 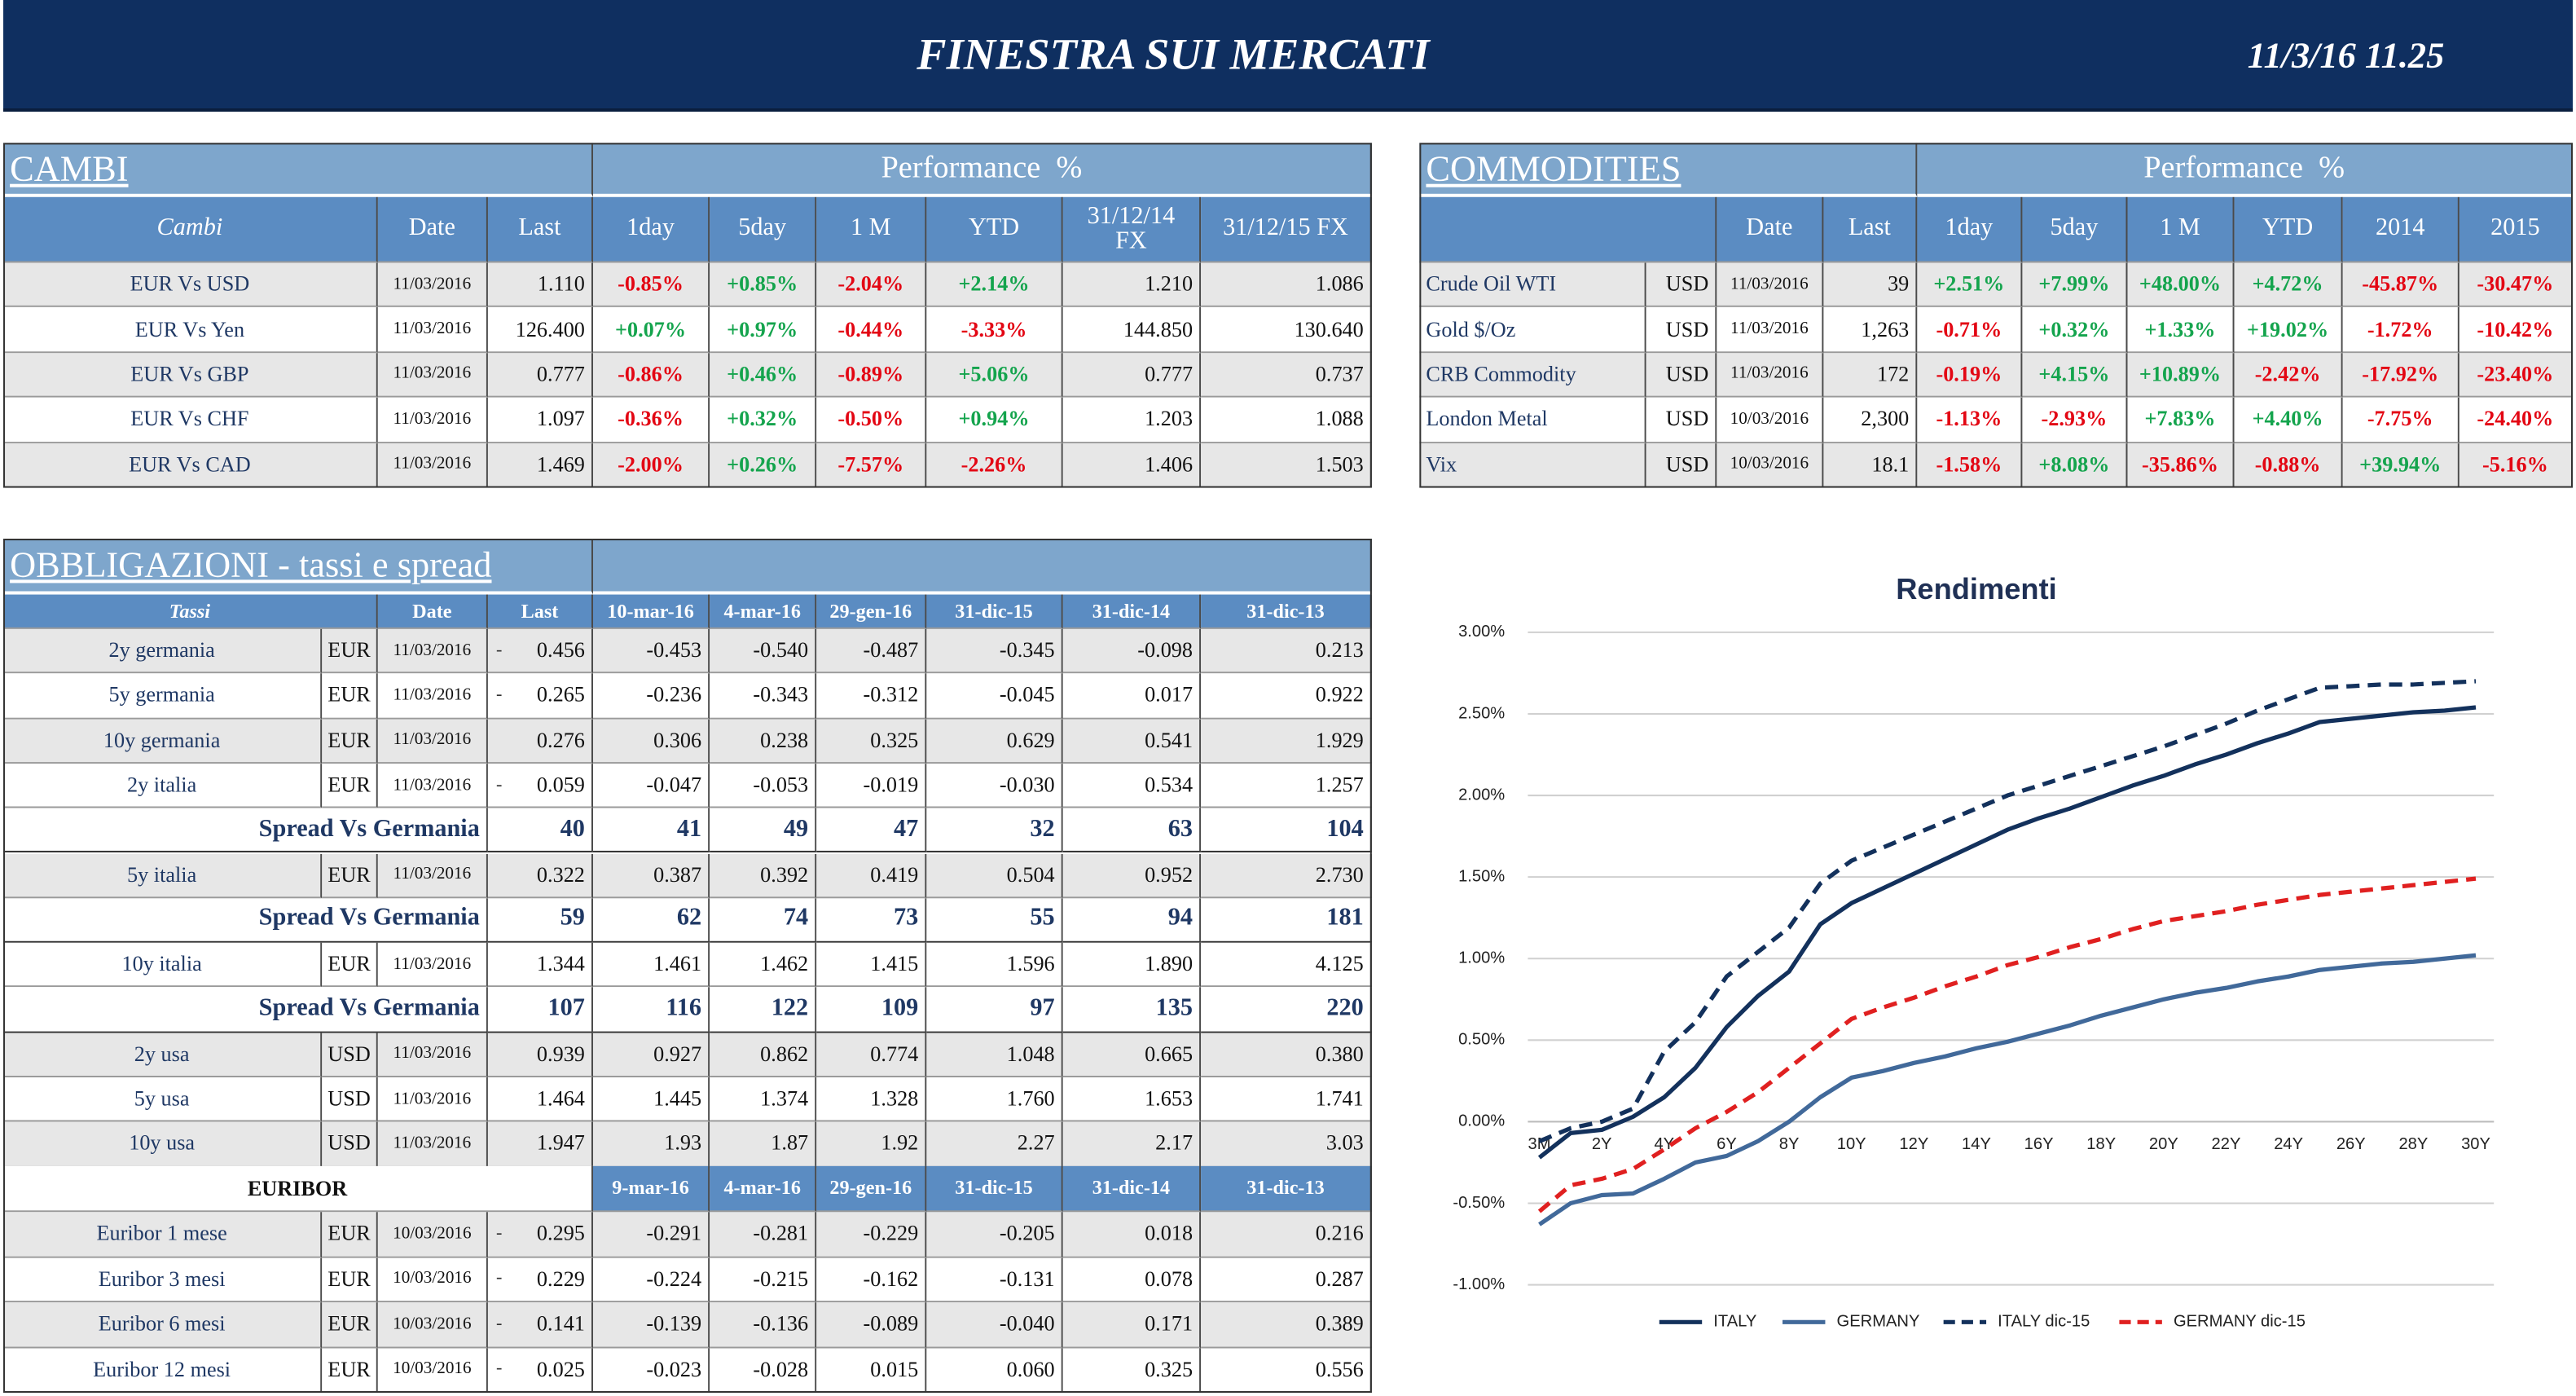 I want to click on table-cell: 1.088, so click(x=1286, y=421).